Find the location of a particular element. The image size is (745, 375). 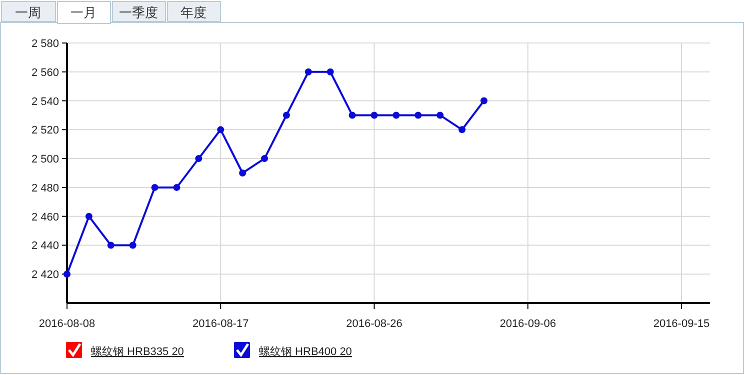

x-tick-label: 2016-09-06 is located at coordinates (528, 324).